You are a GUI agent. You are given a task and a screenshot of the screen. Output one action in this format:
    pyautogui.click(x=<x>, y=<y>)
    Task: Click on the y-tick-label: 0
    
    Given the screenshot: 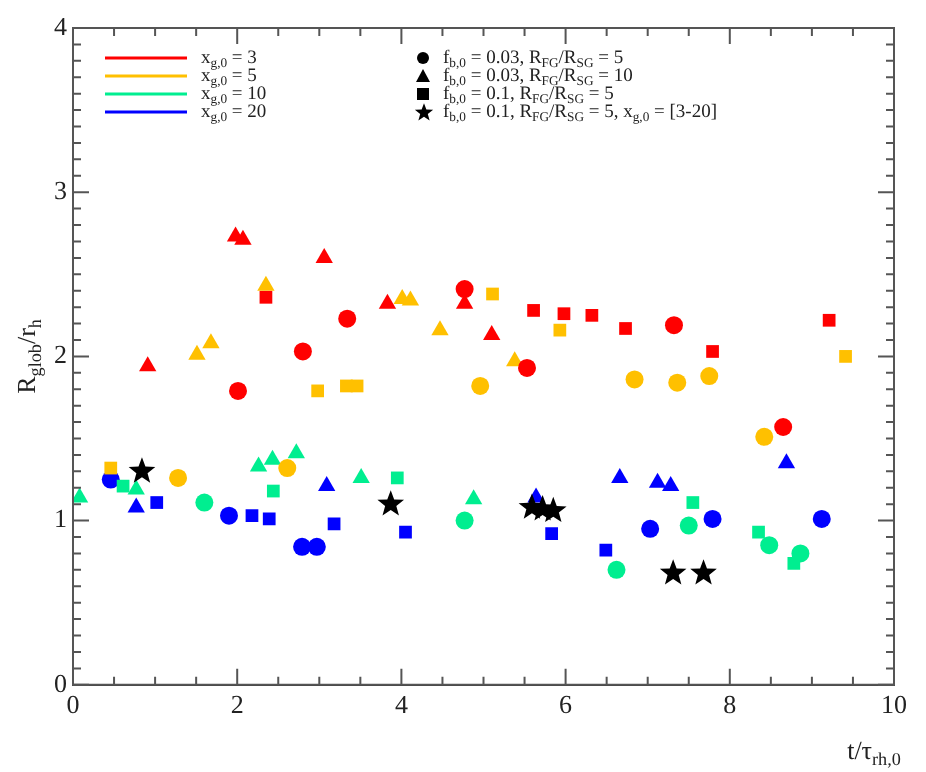 What is the action you would take?
    pyautogui.click(x=60, y=682)
    